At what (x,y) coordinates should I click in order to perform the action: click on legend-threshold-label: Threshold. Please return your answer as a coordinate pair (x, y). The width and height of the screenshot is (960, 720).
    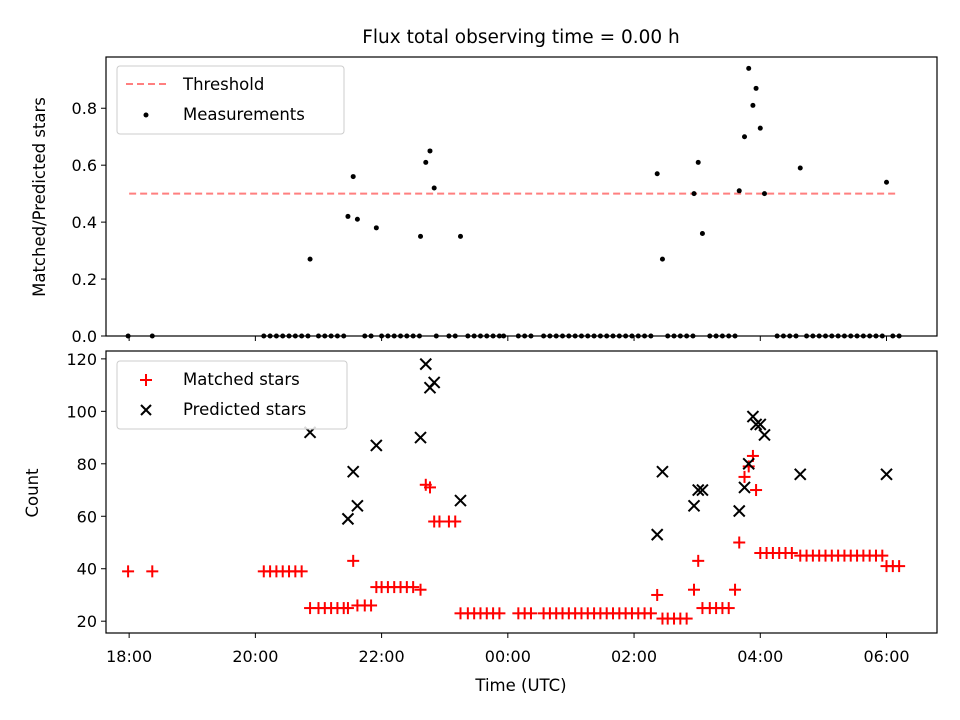
    Looking at the image, I should click on (223, 84).